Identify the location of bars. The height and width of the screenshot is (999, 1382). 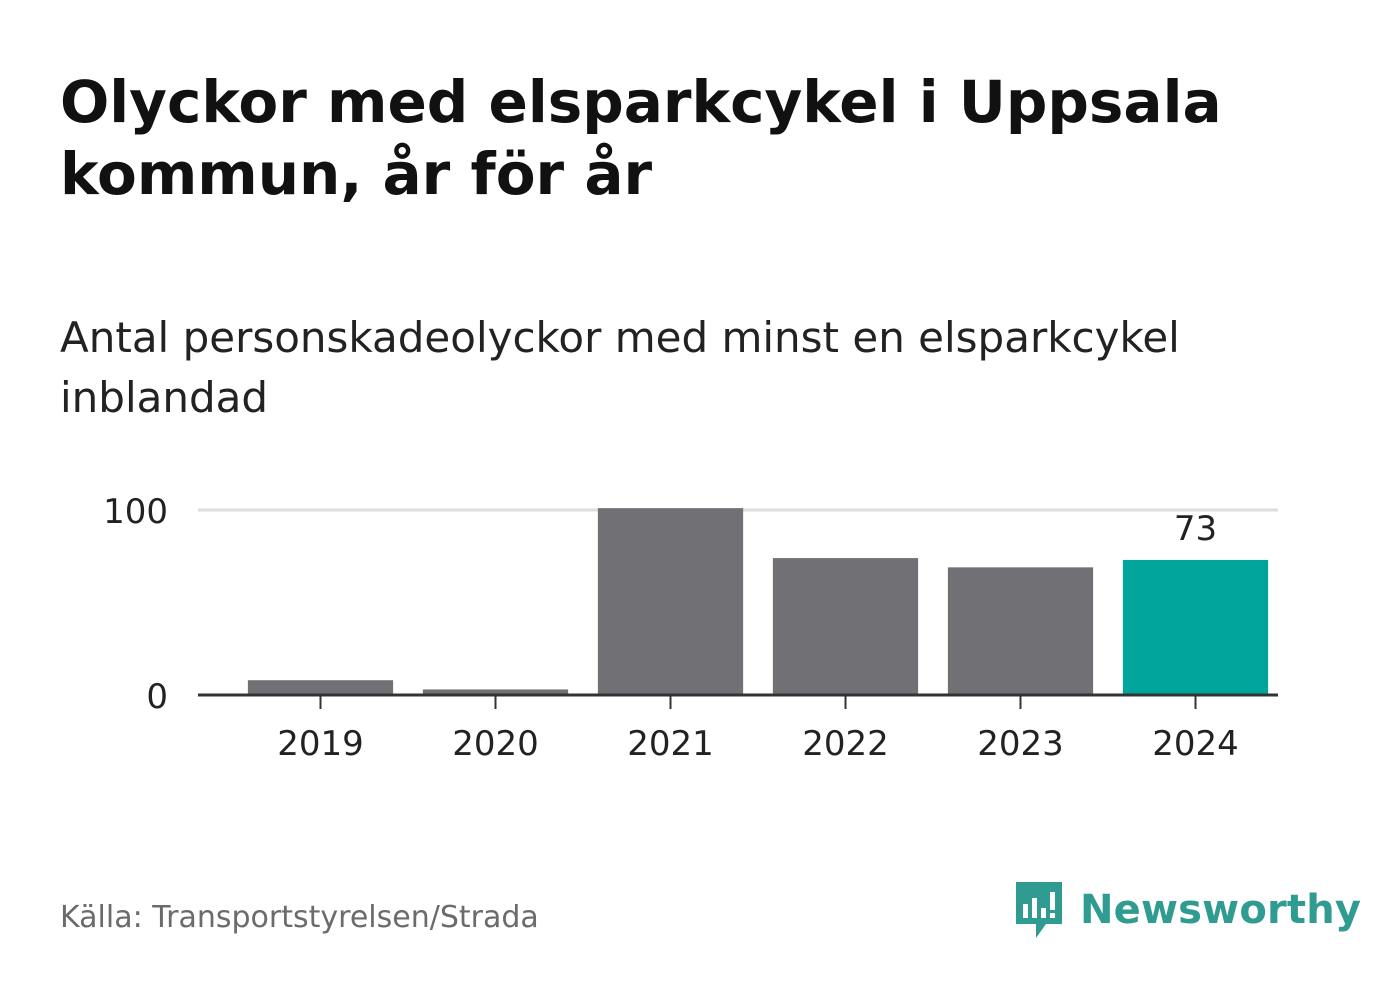
(758, 601).